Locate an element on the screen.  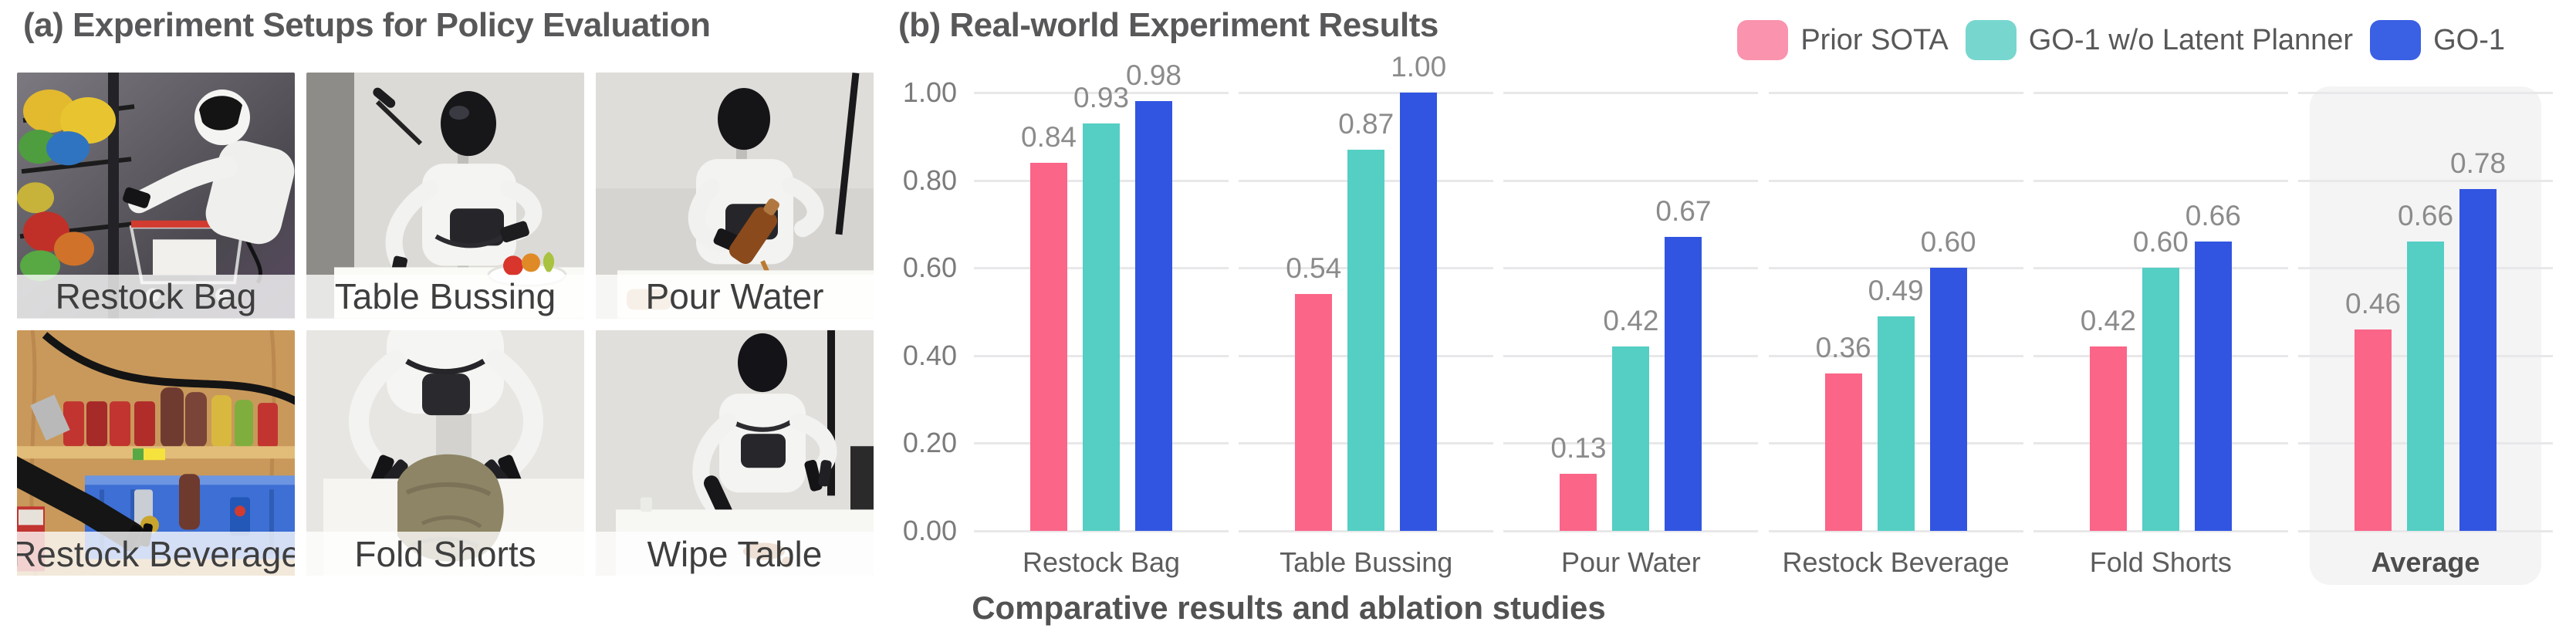
category-label-restock-beverage: Restock Beverage is located at coordinates (1896, 562).